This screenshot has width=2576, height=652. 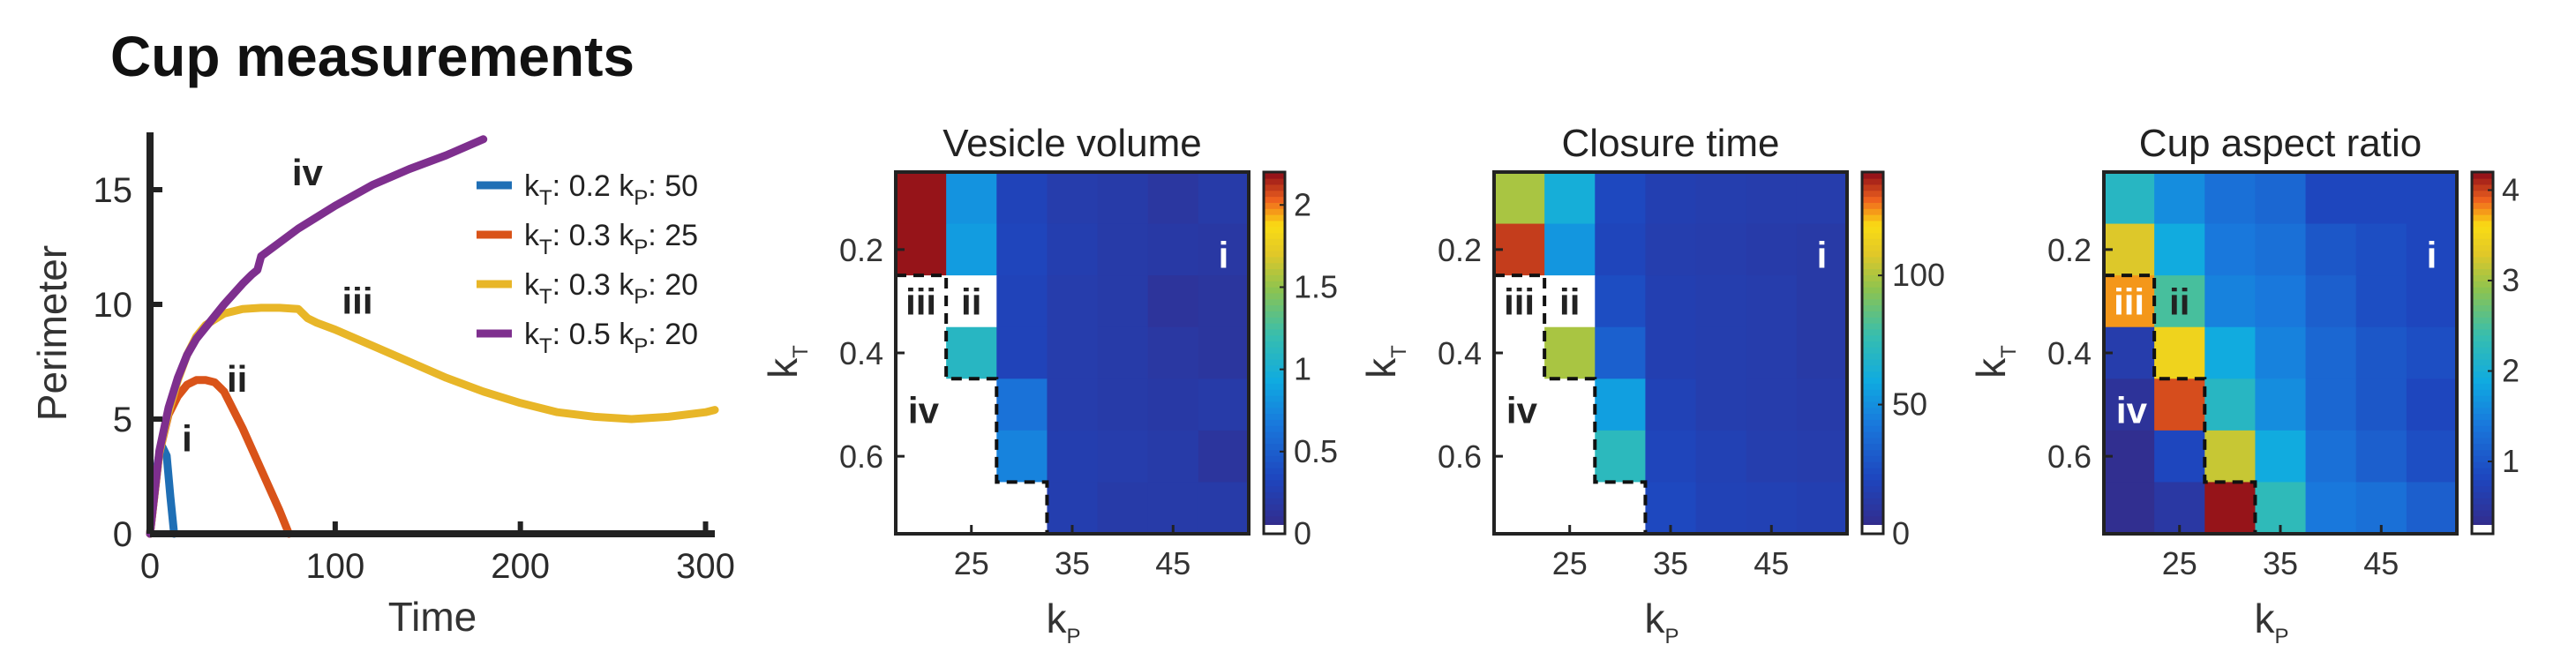 I want to click on legend-text: : 0.5 k, so click(x=593, y=334).